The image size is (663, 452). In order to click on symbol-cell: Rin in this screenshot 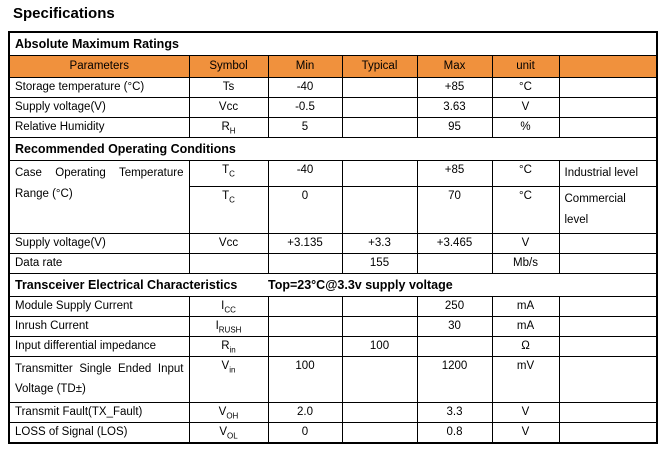, I will do `click(228, 346)`.